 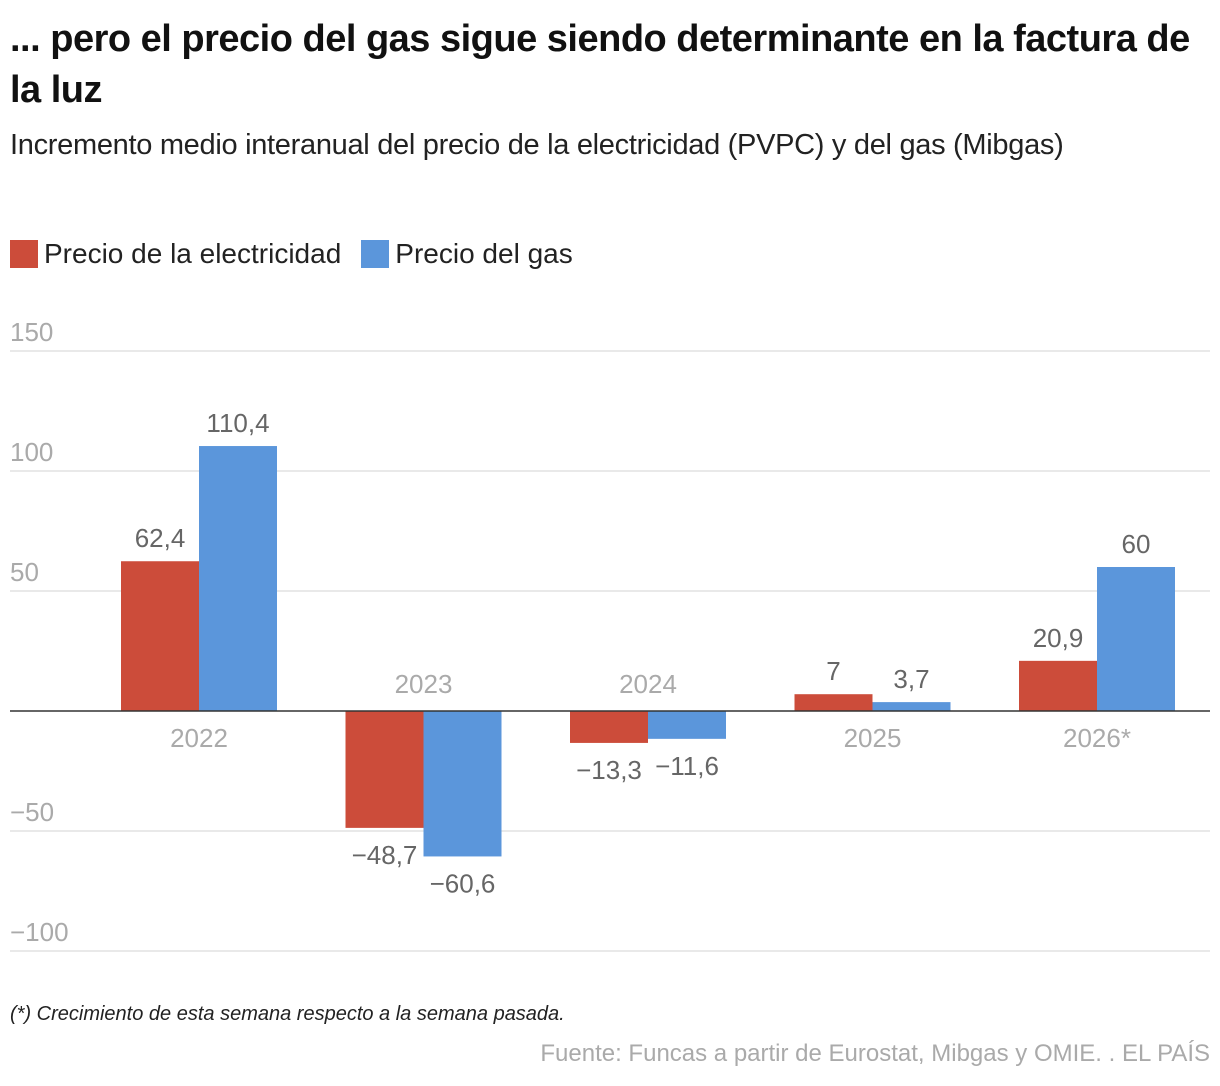 What do you see at coordinates (375, 254) in the screenshot?
I see `legend-swatch-gas` at bounding box center [375, 254].